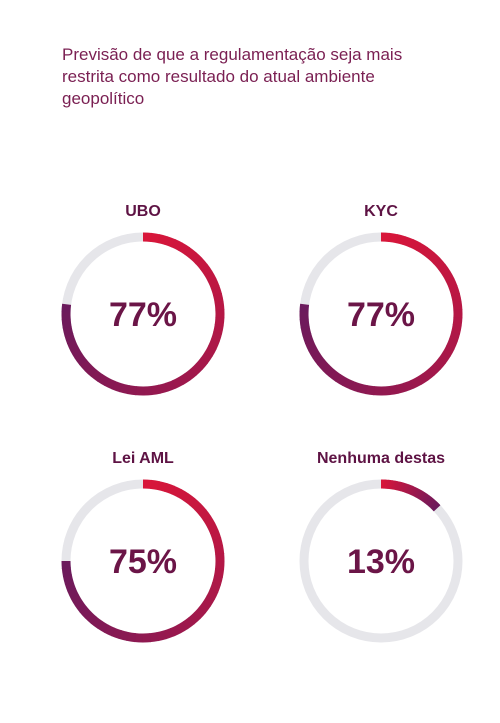  I want to click on donut-chart-kyc: KYC 77%, so click(381, 300).